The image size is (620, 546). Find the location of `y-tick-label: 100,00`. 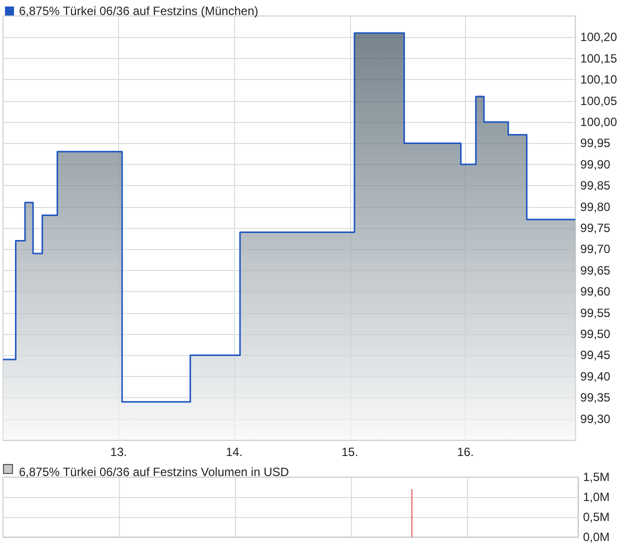

y-tick-label: 100,00 is located at coordinates (599, 122).